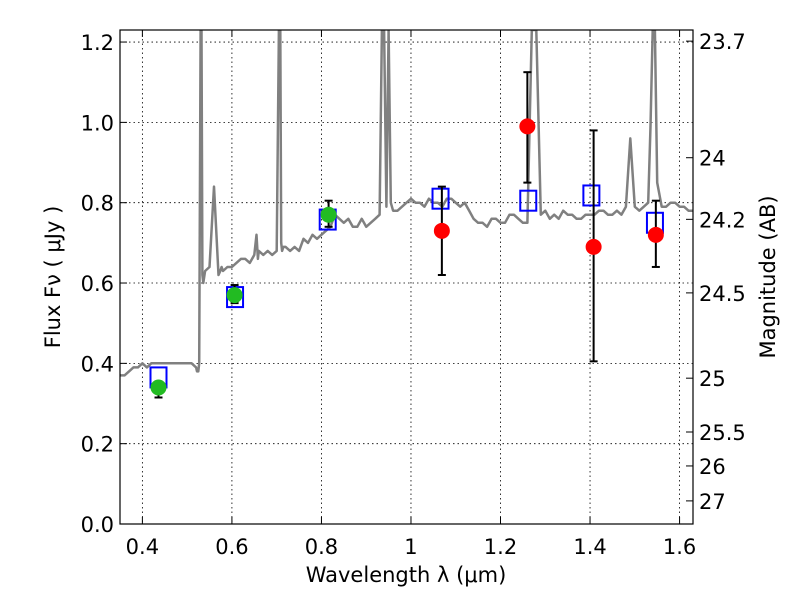  What do you see at coordinates (712, 379) in the screenshot?
I see `right-tick-label: 25` at bounding box center [712, 379].